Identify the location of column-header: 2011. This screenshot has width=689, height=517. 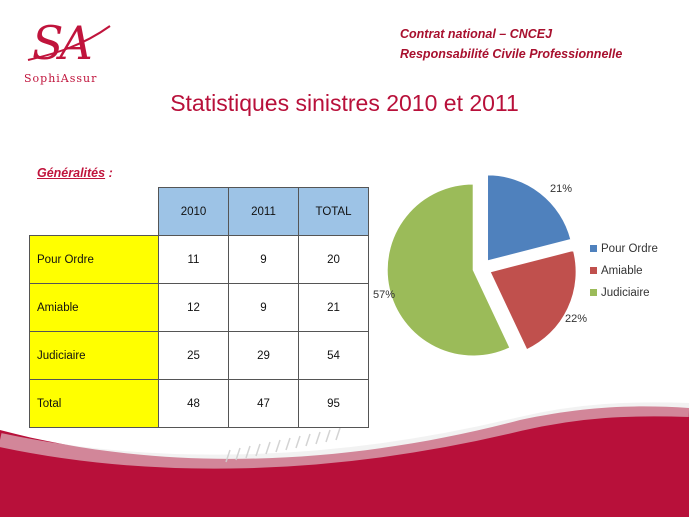
(263, 211).